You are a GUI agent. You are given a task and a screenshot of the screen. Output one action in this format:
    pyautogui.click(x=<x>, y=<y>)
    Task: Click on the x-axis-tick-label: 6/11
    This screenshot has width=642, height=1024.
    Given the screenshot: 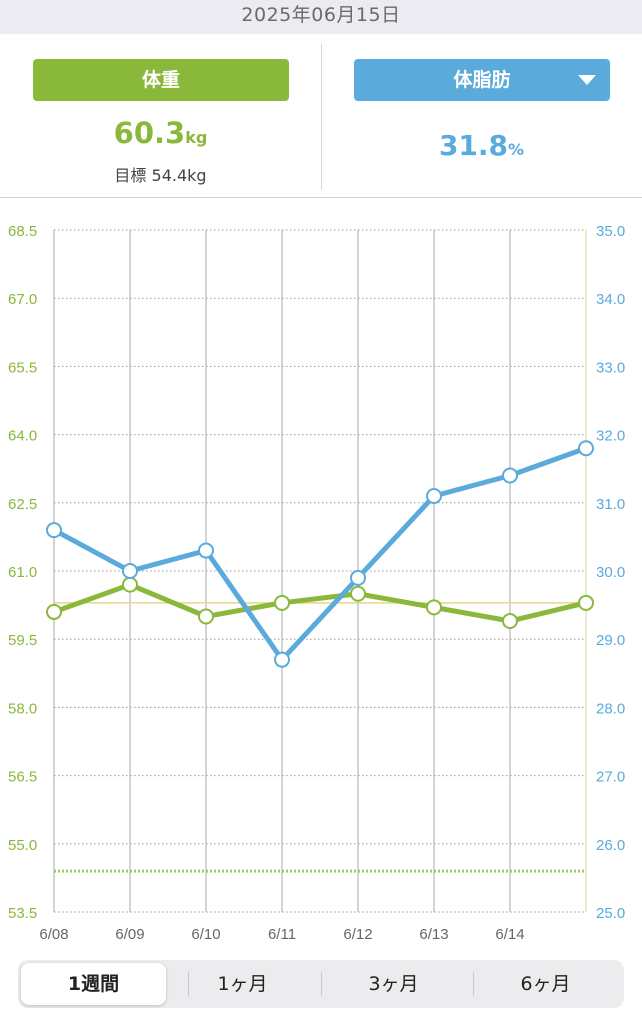 What is the action you would take?
    pyautogui.click(x=282, y=934)
    